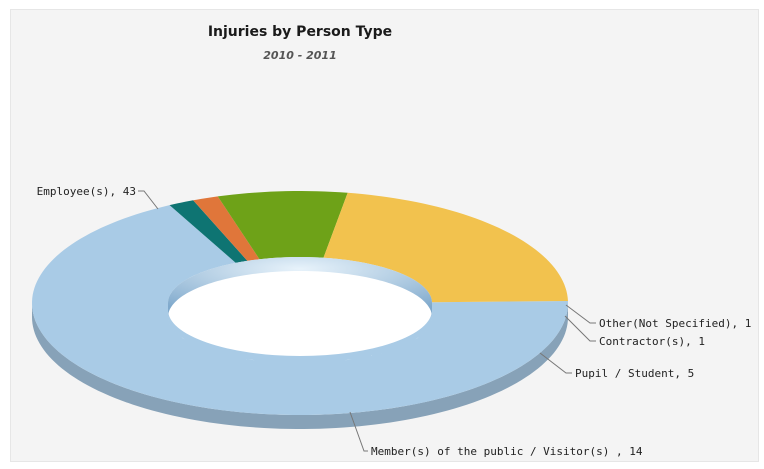  Describe the element at coordinates (652, 341) in the screenshot. I see `slice-label: Contractor(s), 1` at that location.